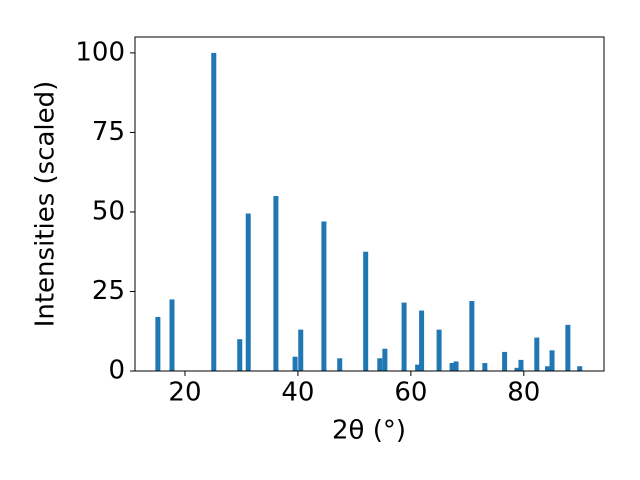 The image size is (640, 480). What do you see at coordinates (108, 132) in the screenshot?
I see `y-tick-label: 75` at bounding box center [108, 132].